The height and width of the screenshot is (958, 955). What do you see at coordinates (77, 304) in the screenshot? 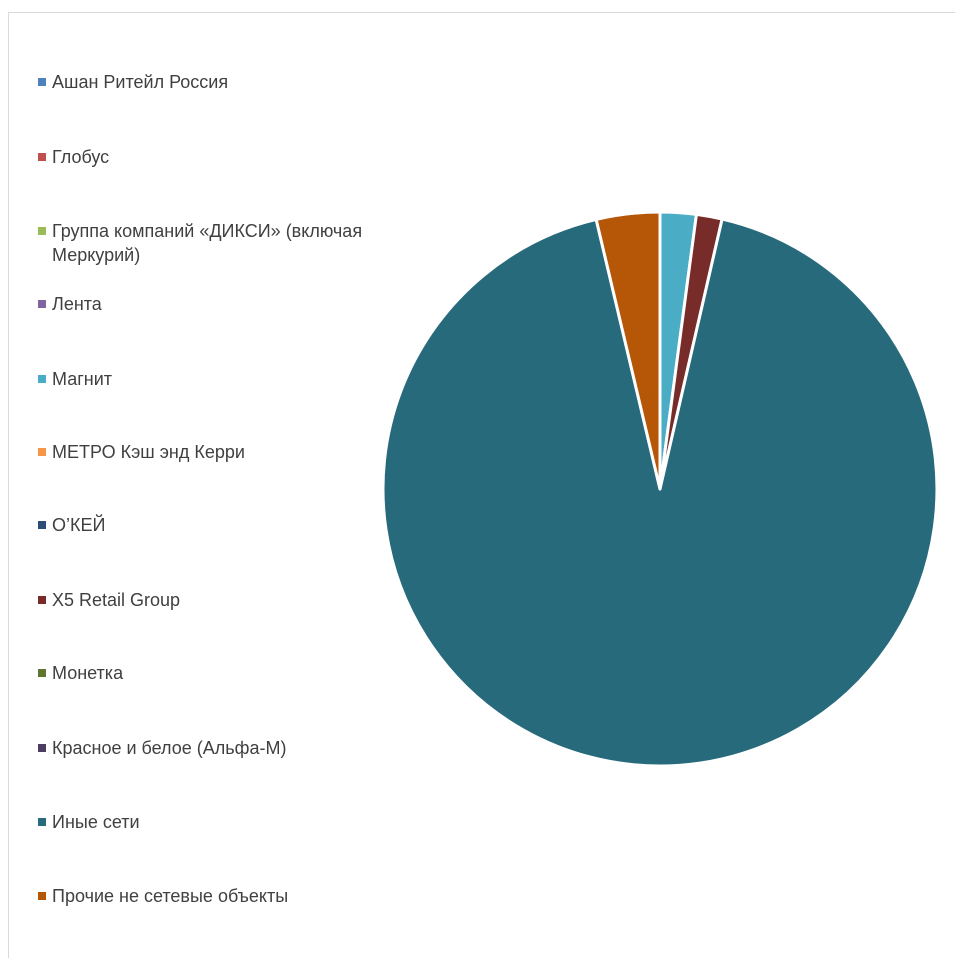
I see `legend-label: Лента` at bounding box center [77, 304].